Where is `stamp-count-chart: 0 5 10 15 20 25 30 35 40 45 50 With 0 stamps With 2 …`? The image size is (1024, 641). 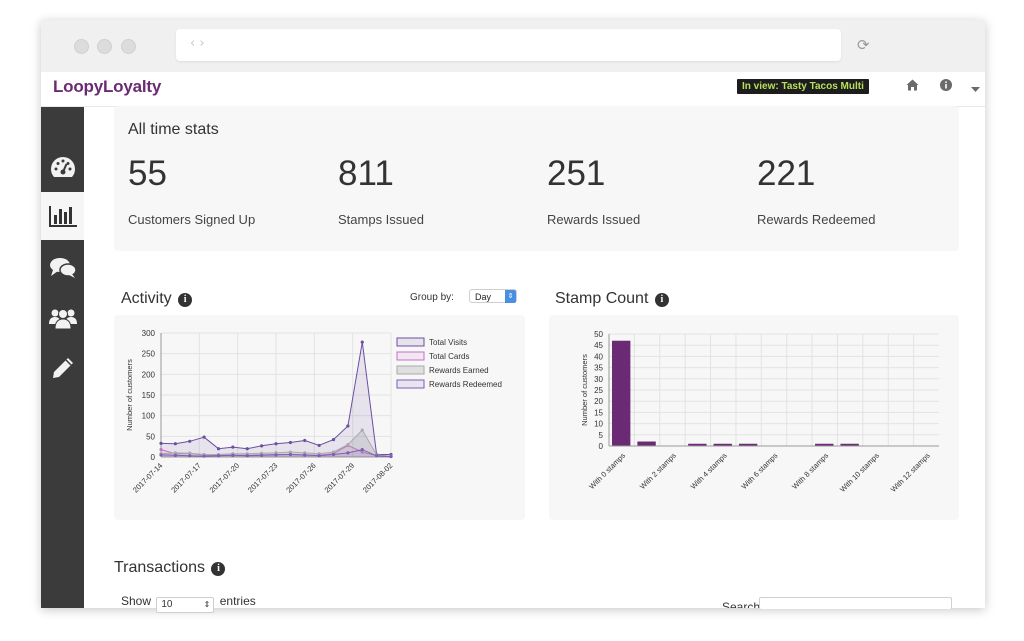
stamp-count-chart: 0 5 10 15 20 25 30 35 40 45 50 With 0 stamps With 2 … is located at coordinates (759, 412).